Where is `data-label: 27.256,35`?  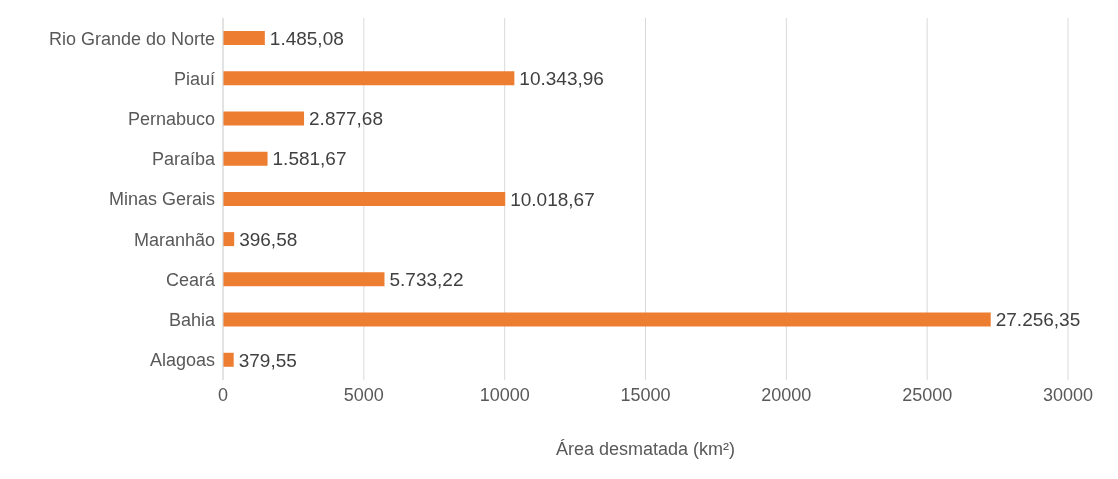 data-label: 27.256,35 is located at coordinates (1038, 320).